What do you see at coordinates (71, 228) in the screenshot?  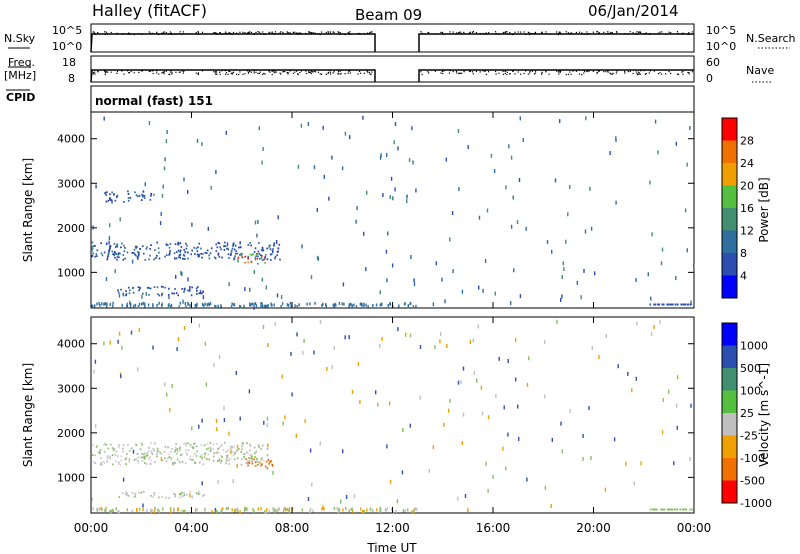 I see `ytick-label: 2000` at bounding box center [71, 228].